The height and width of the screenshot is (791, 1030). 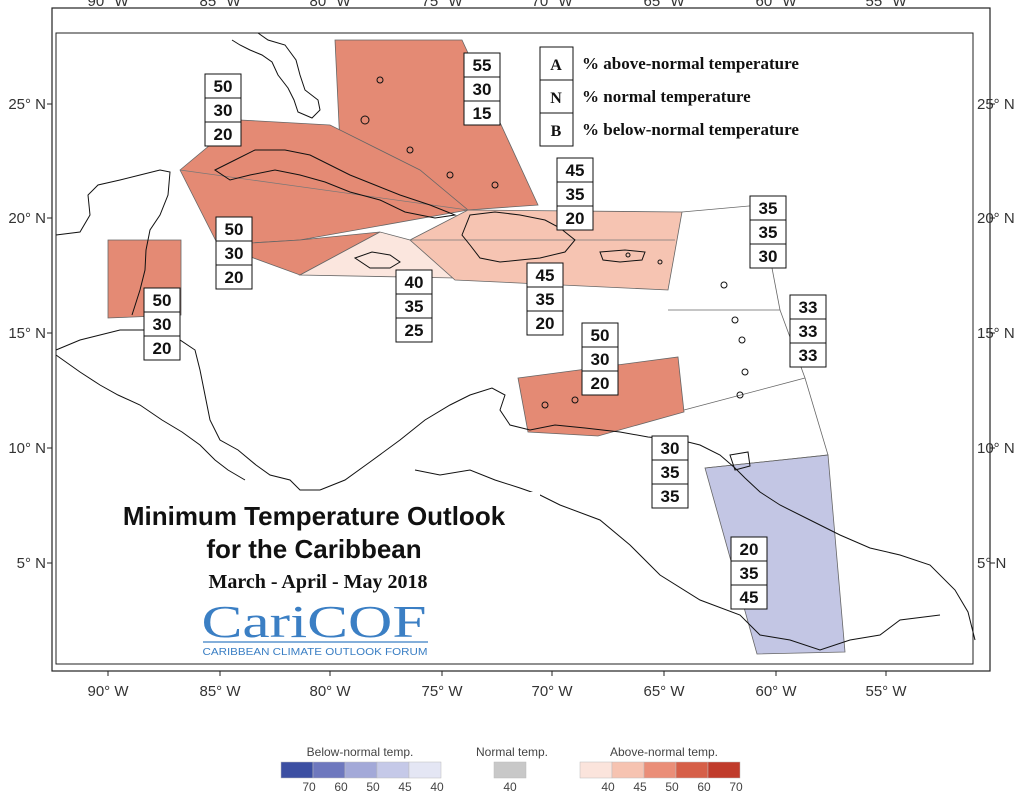 What do you see at coordinates (150, 417) in the screenshot?
I see `central-america-pacific` at bounding box center [150, 417].